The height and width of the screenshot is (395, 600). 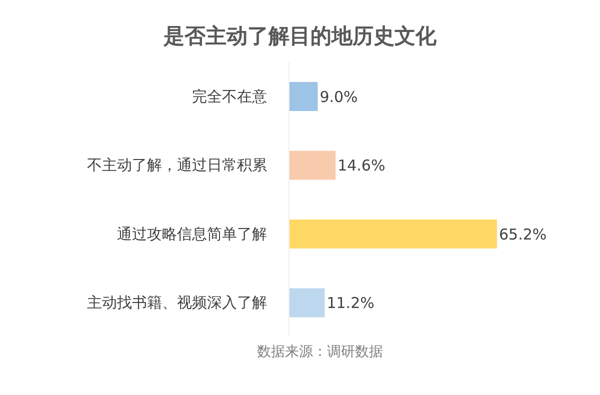 What do you see at coordinates (300, 36) in the screenshot?
I see `chart-title: 是否主动了解目的地历史文化` at bounding box center [300, 36].